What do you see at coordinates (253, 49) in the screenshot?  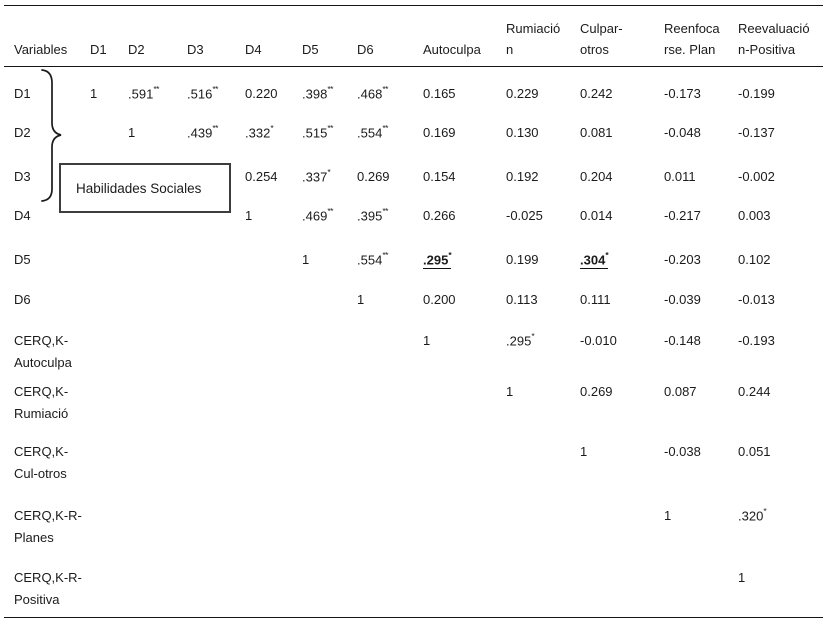 I see `column-header-text: D4` at bounding box center [253, 49].